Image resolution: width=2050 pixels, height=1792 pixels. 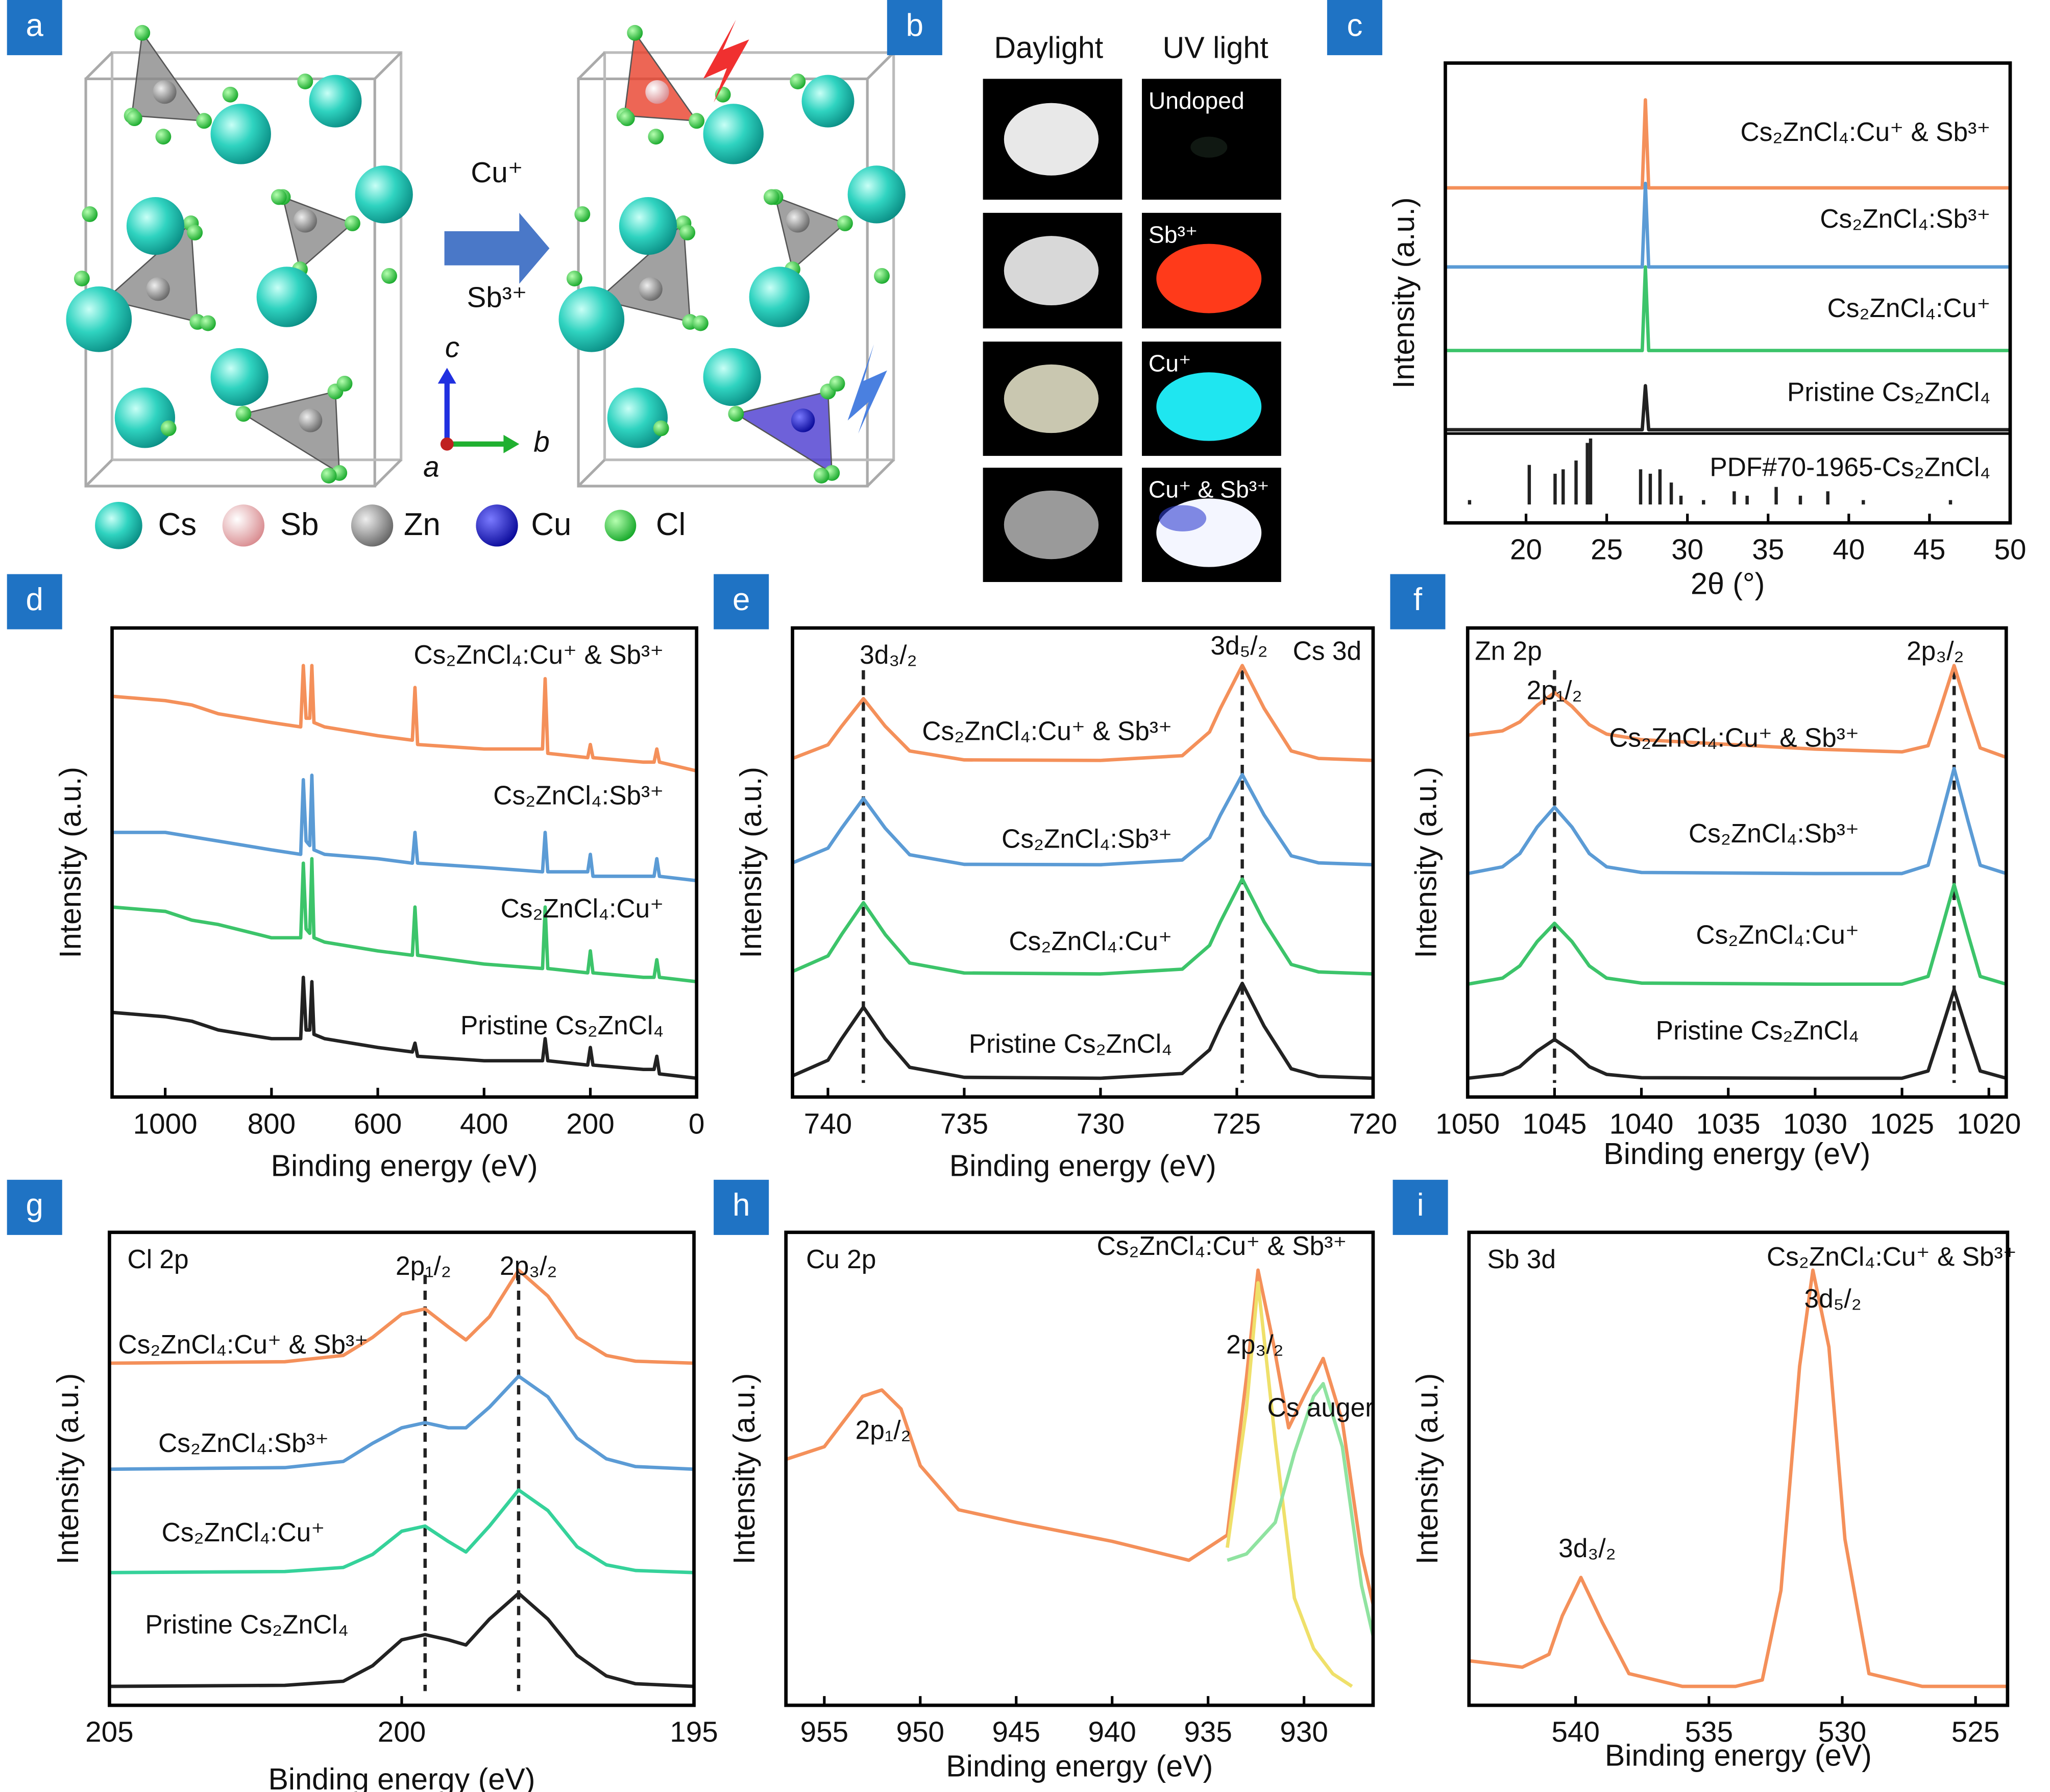 What do you see at coordinates (1196, 100) in the screenshot?
I see `sample-label: Undoped` at bounding box center [1196, 100].